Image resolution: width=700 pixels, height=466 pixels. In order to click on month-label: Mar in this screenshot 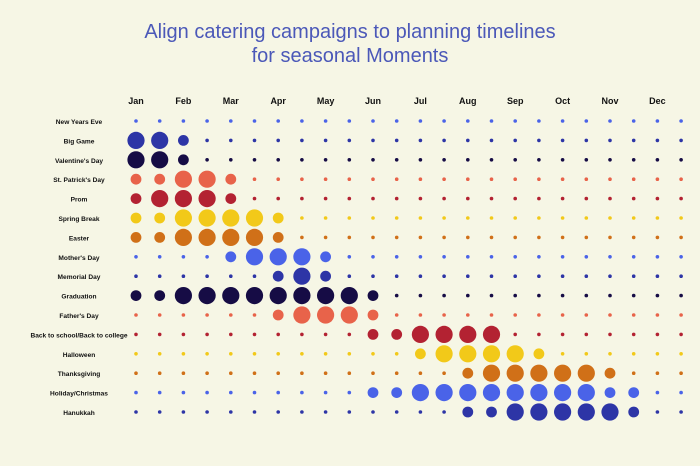, I will do `click(231, 101)`.